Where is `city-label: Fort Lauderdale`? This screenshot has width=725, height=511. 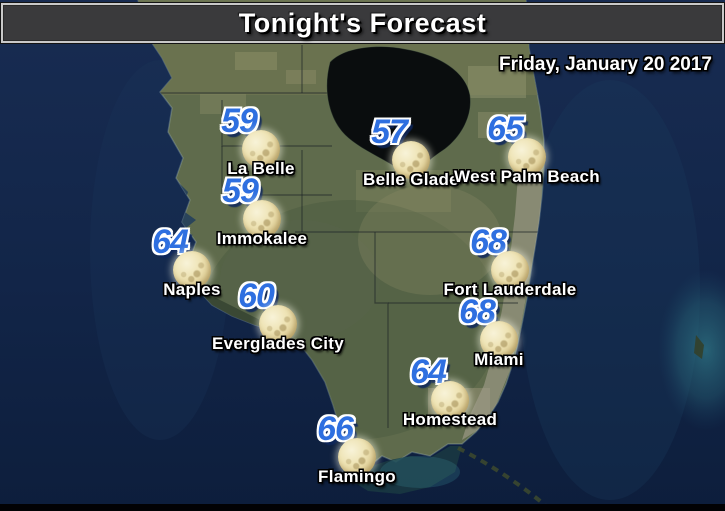 city-label: Fort Lauderdale is located at coordinates (510, 289).